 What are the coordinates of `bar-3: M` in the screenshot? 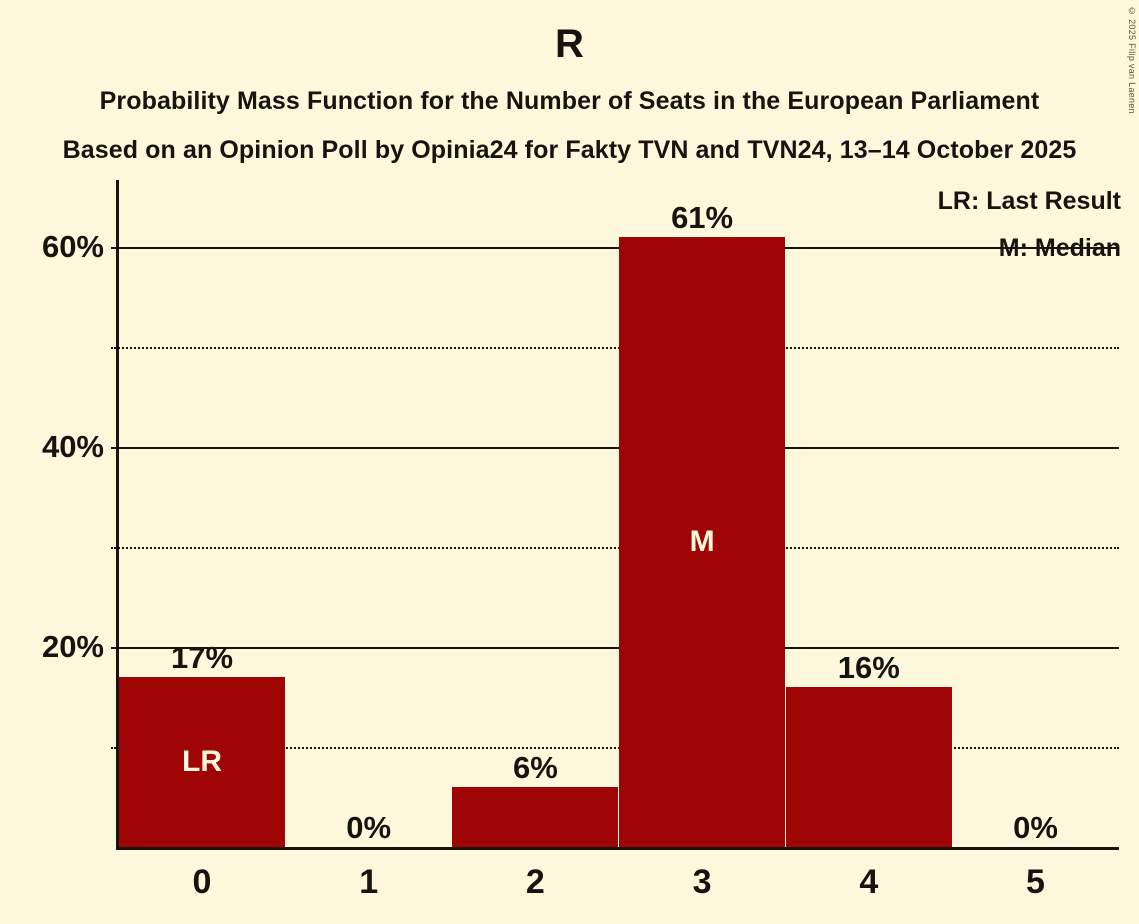 It's located at (702, 542).